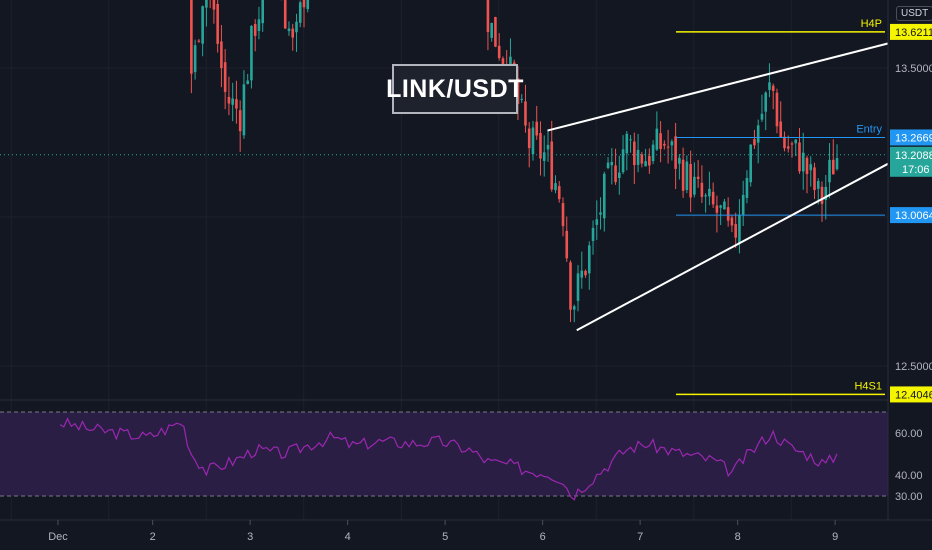  What do you see at coordinates (909, 434) in the screenshot?
I see `rsi-tick-label: 60.00` at bounding box center [909, 434].